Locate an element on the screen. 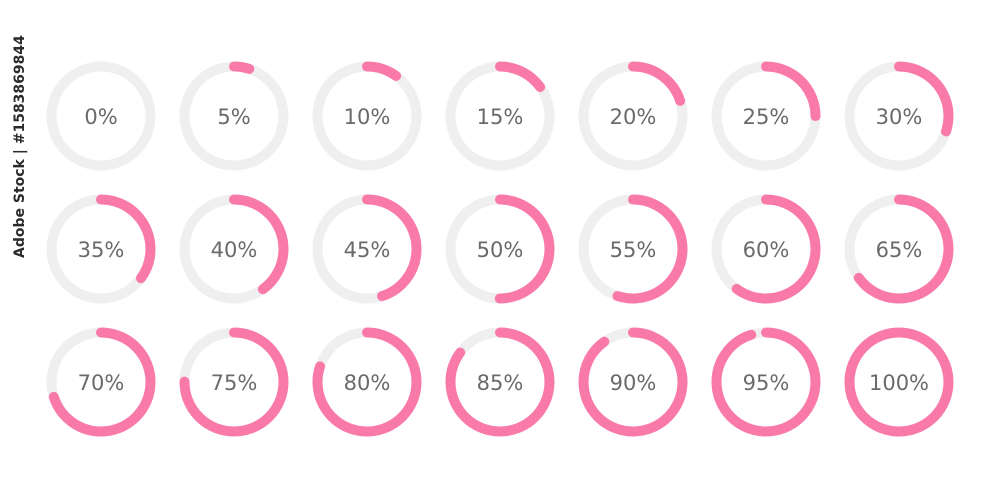 The height and width of the screenshot is (500, 1000). ring-percent-label: 45% is located at coordinates (367, 250).